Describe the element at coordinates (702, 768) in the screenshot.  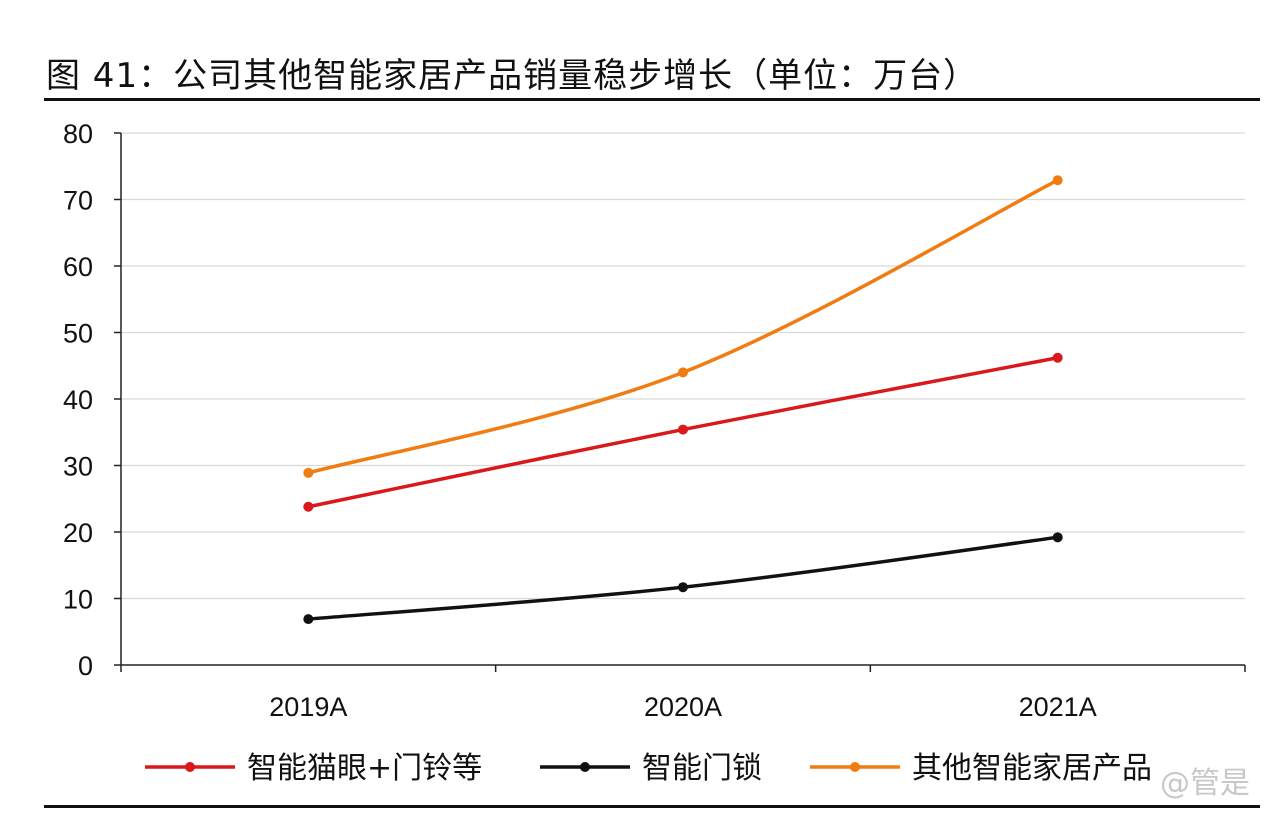
I see `legend-label: 智能门锁` at that location.